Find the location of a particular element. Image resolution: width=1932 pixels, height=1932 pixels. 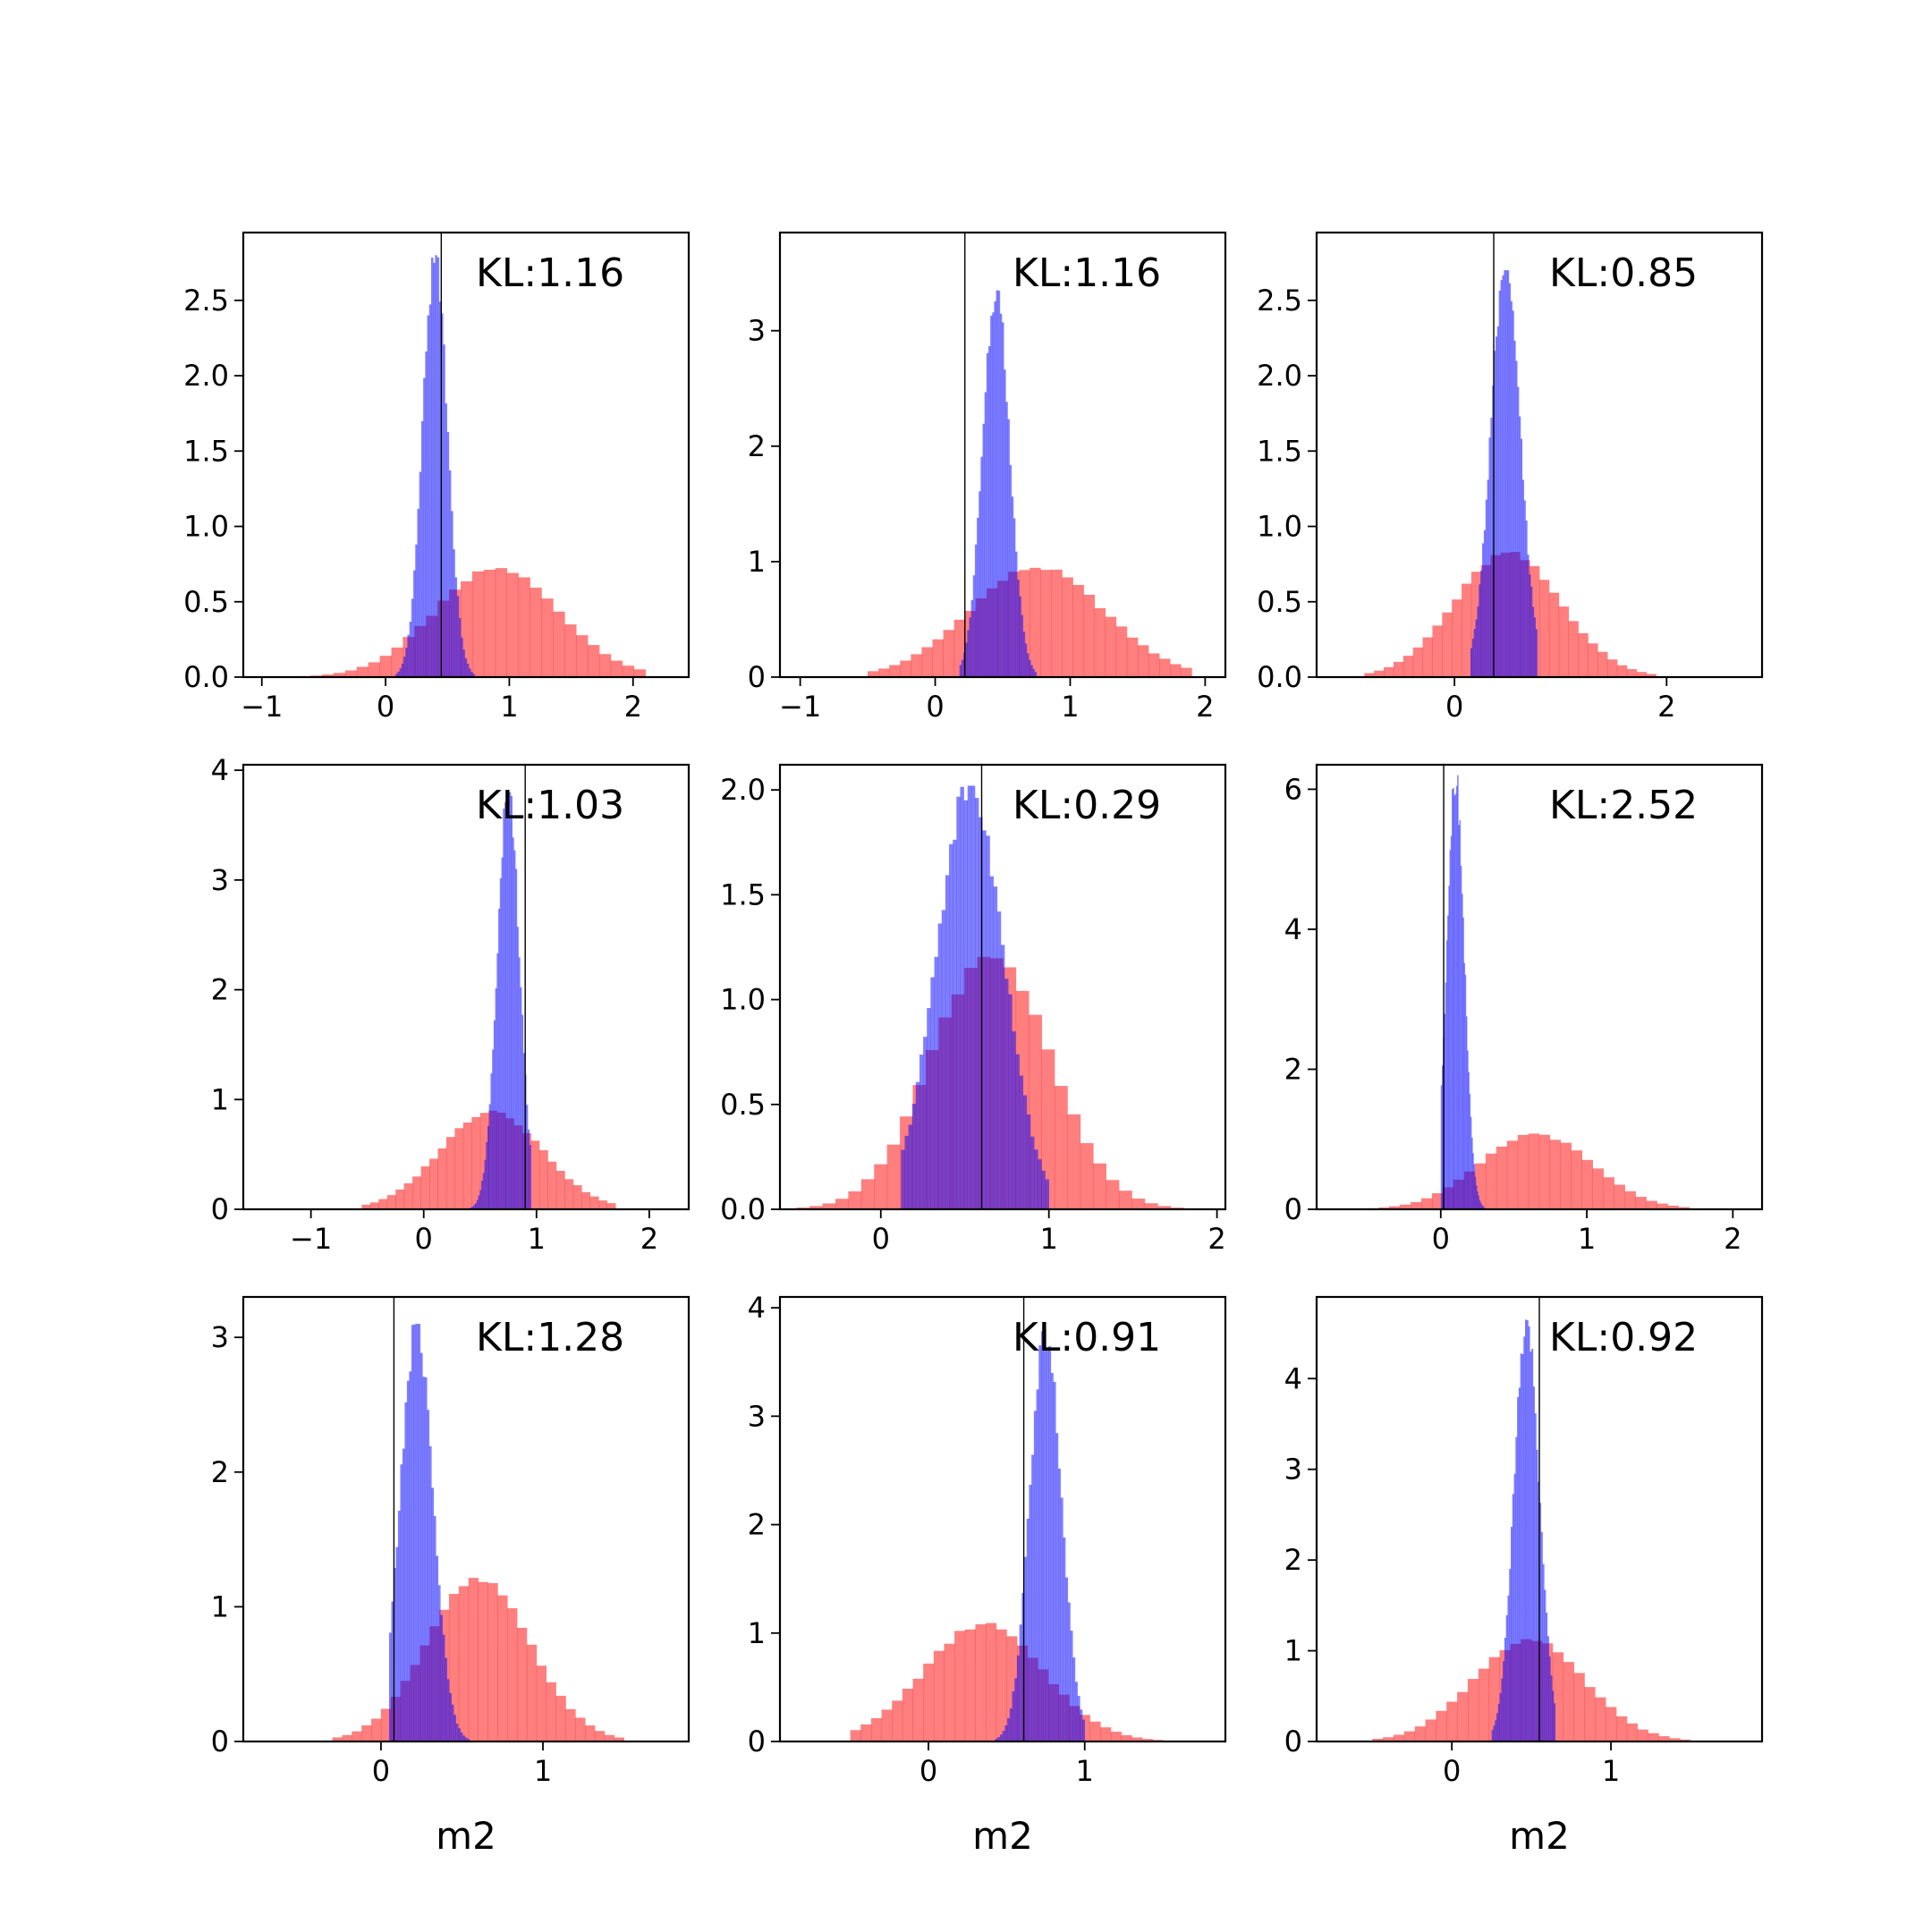

subplot-2: −1 0 1 2 0 1 2 3 KL:1.16 is located at coordinates (987, 477).